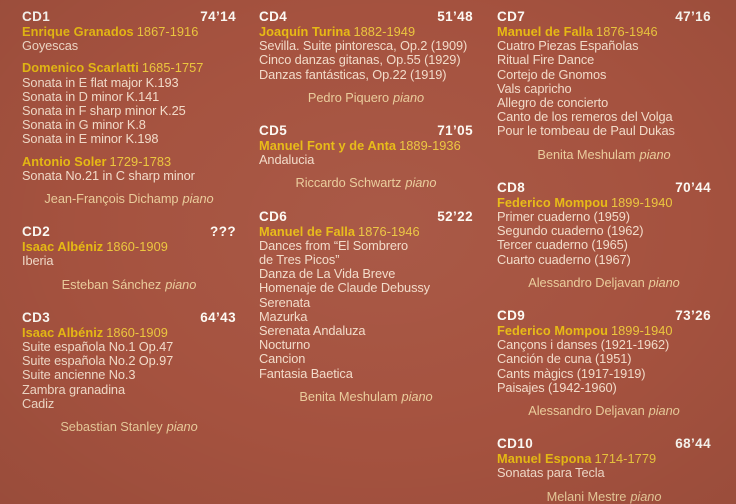 This screenshot has height=504, width=736. What do you see at coordinates (129, 31) in the screenshot?
I see `composer-line: Enrique Granados 1867-1916` at bounding box center [129, 31].